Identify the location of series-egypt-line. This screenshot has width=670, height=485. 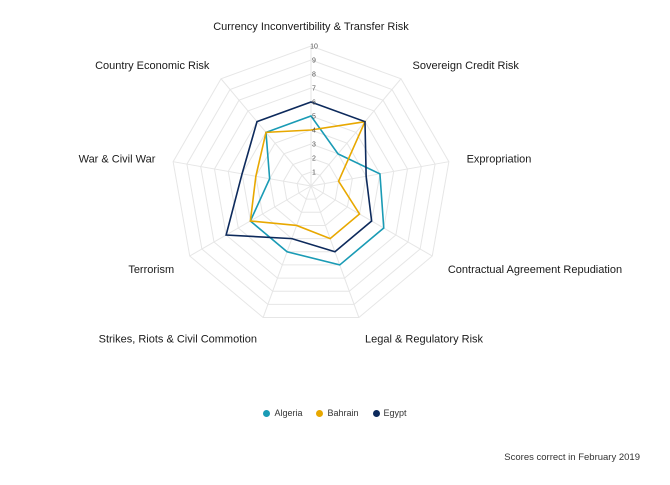
(299, 177).